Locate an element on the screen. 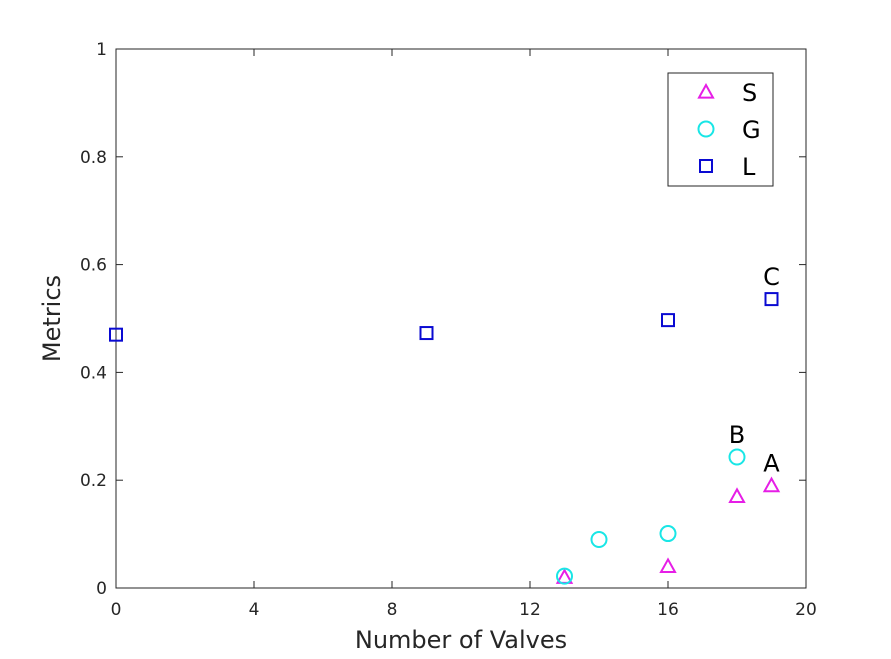  legend-marker-square-icon is located at coordinates (706, 166).